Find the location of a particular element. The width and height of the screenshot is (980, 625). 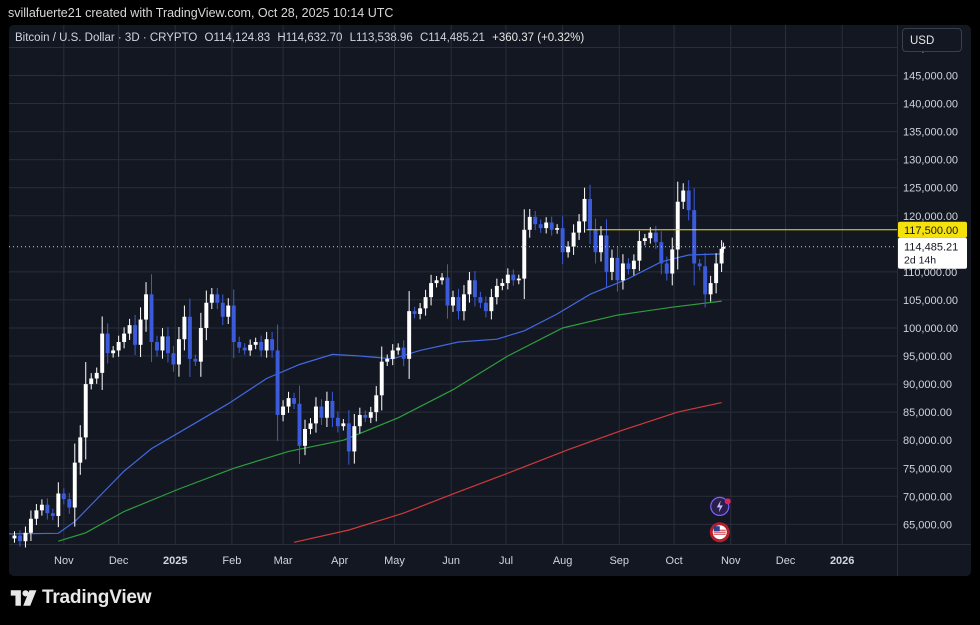

price-tick-label: 120,000.00 is located at coordinates (930, 217).